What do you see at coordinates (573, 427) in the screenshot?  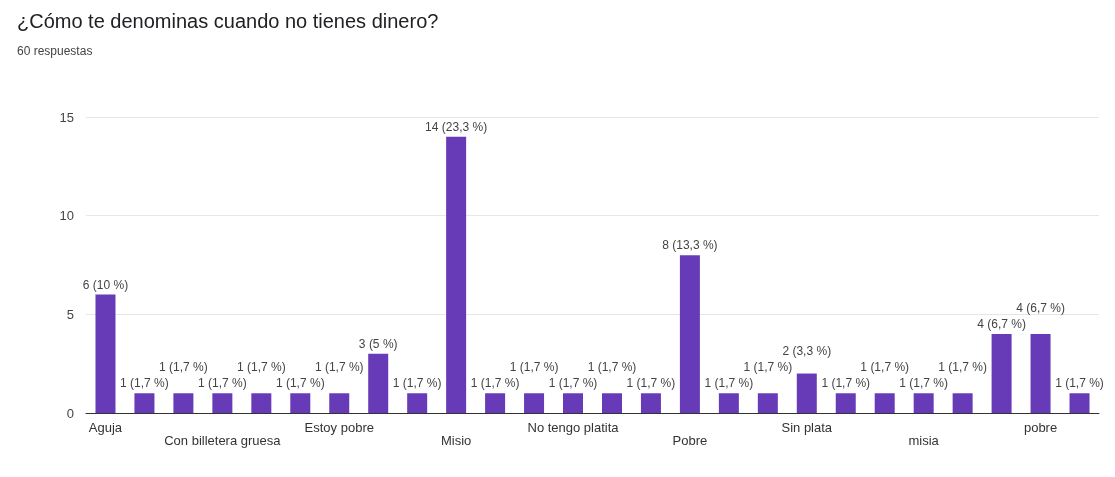 I see `x-tick-label: No tengo platita` at bounding box center [573, 427].